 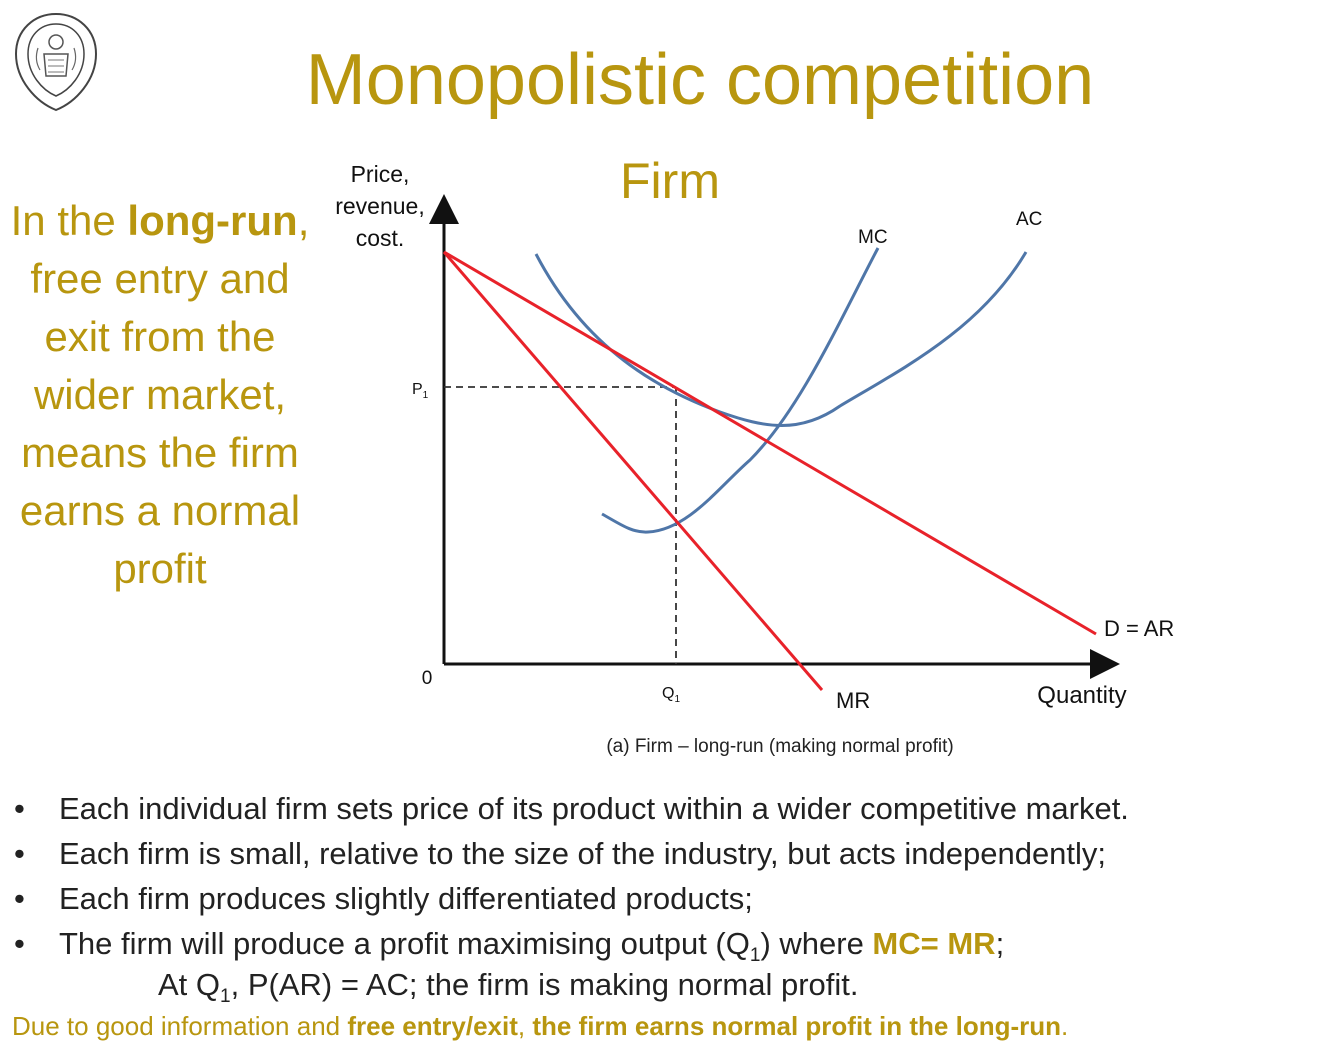 What do you see at coordinates (427, 678) in the screenshot?
I see `origin-label: 0` at bounding box center [427, 678].